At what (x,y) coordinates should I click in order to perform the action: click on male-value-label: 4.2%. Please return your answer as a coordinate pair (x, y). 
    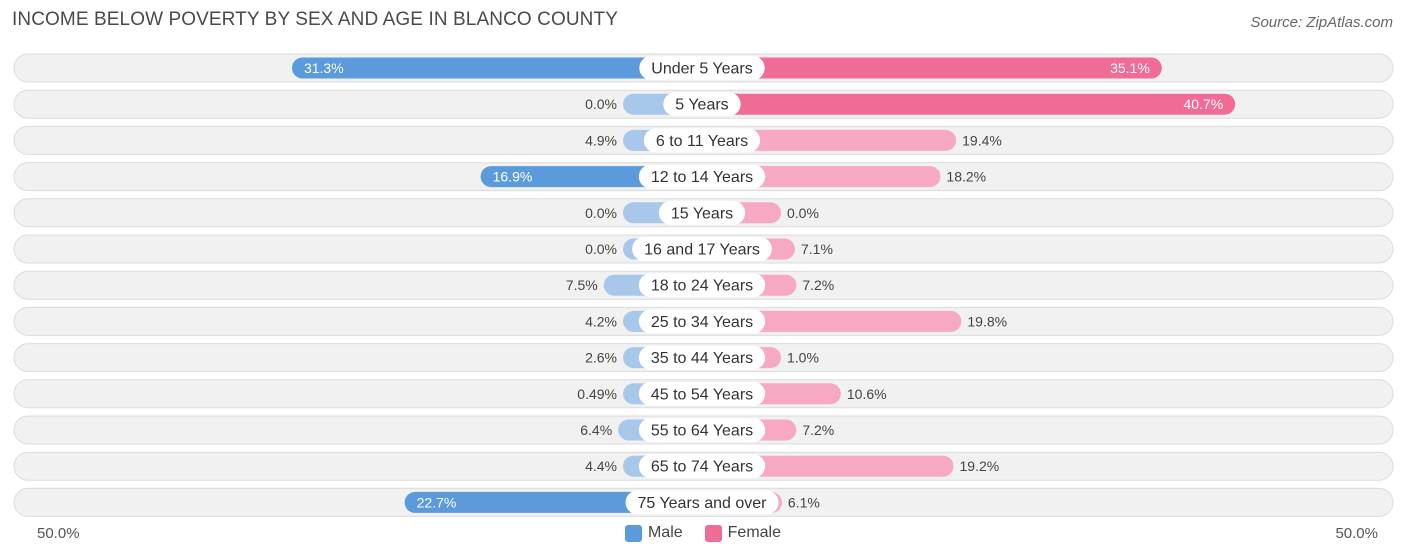
    Looking at the image, I should click on (601, 321).